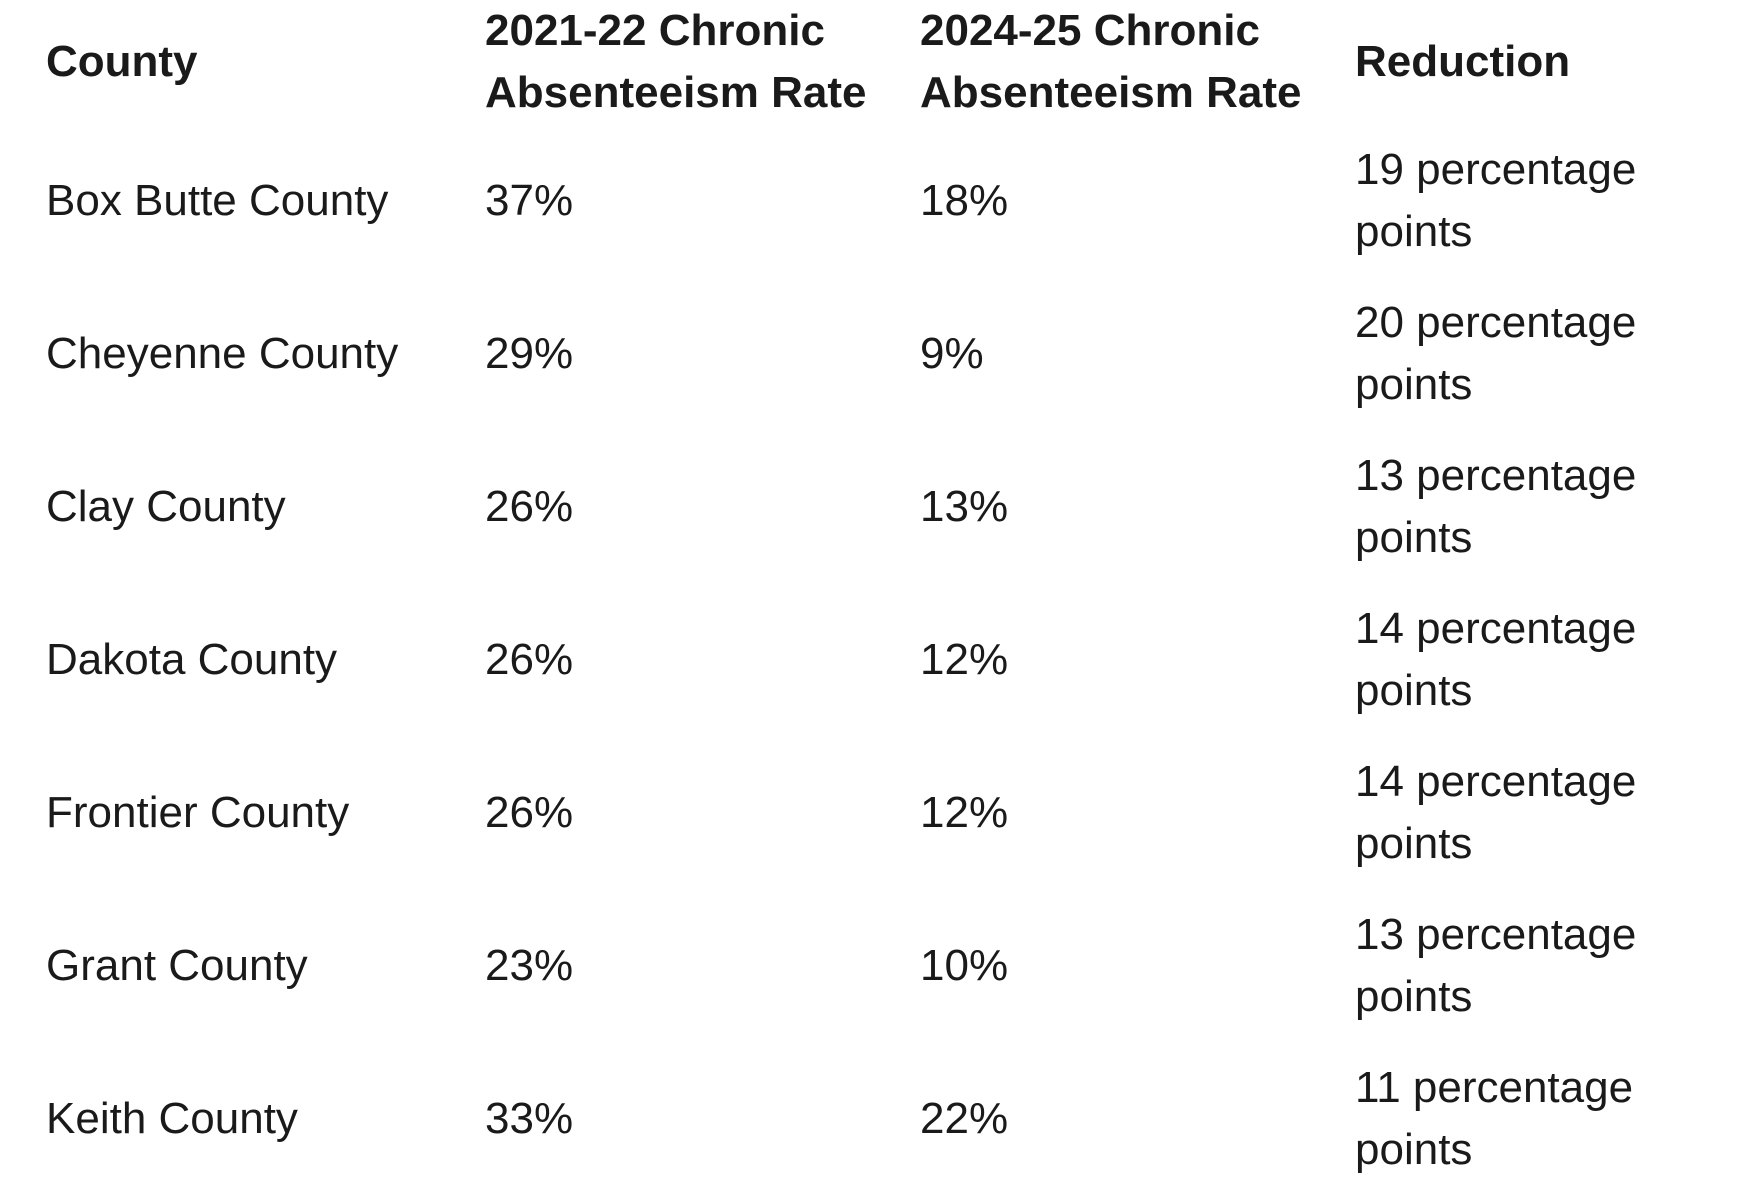 The image size is (1758, 1195). I want to click on county-cell: Box Butte County, so click(217, 200).